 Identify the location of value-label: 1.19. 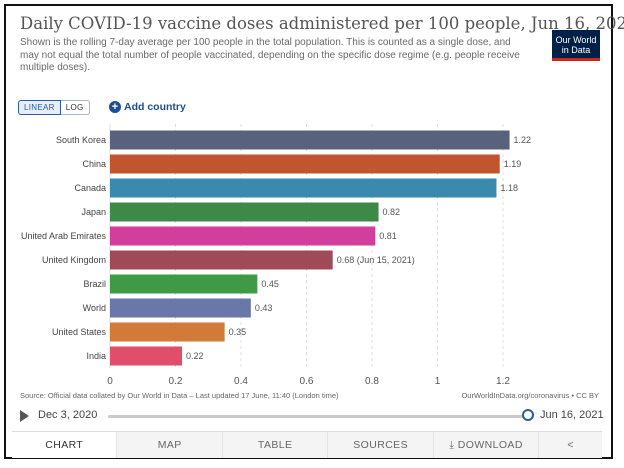
(513, 164).